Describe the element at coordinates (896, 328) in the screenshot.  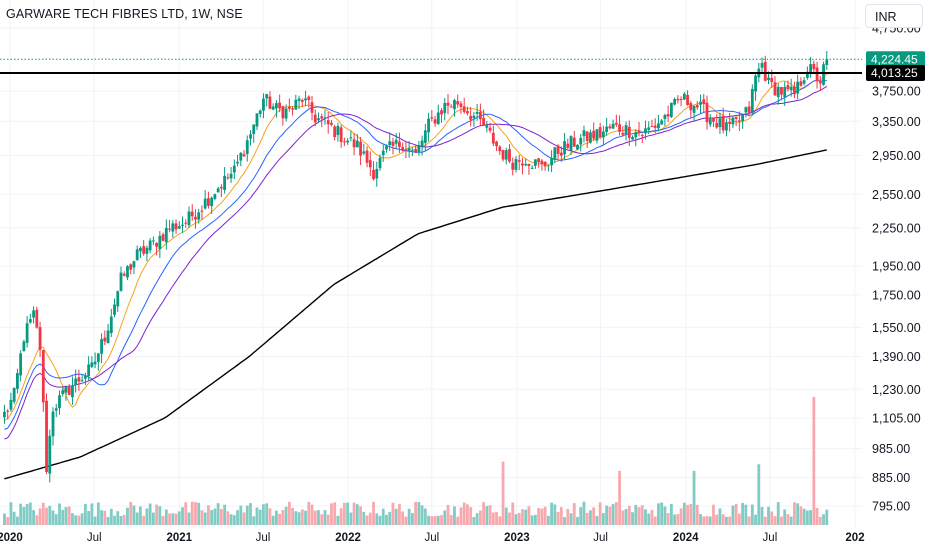
I see `price-axis-label: 1,550.00` at that location.